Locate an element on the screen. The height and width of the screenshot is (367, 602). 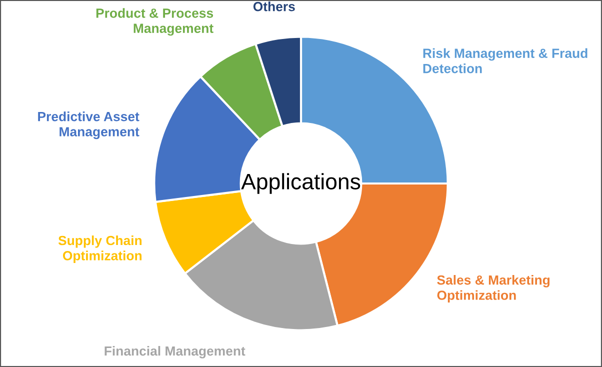
slice-label: Financial Management is located at coordinates (175, 352).